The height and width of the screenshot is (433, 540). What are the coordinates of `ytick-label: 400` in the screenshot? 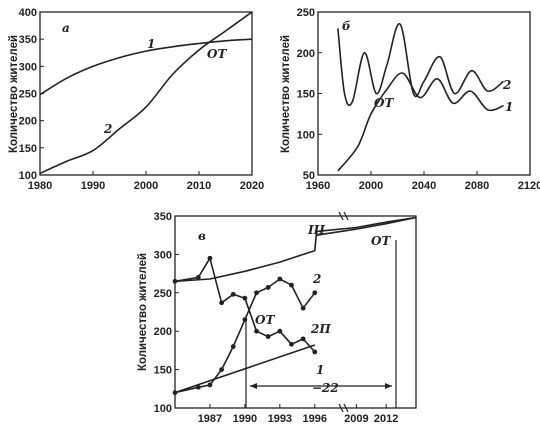 It's located at (28, 13).